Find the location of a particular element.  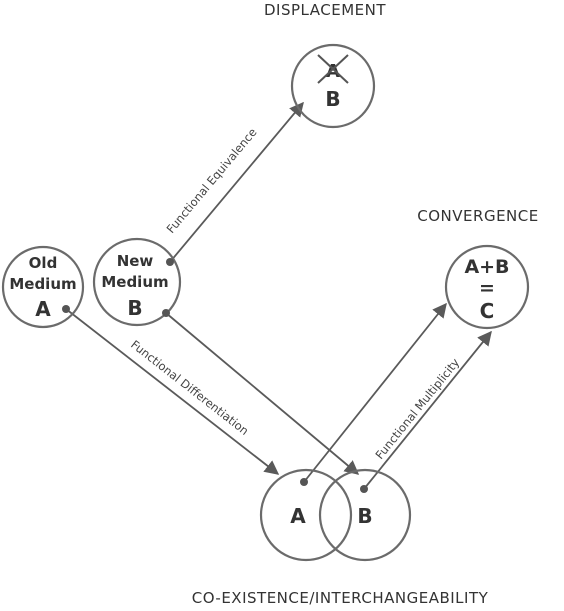

coexistence-a-to-convergence-arrow is located at coordinates (375, 392).